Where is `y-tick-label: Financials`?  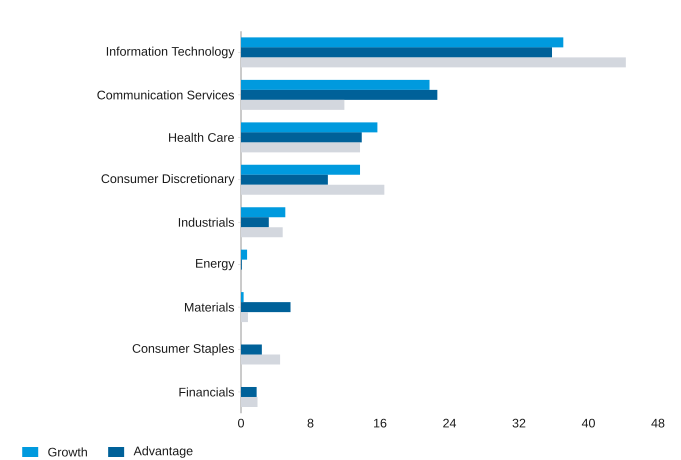
y-tick-label: Financials is located at coordinates (206, 392).